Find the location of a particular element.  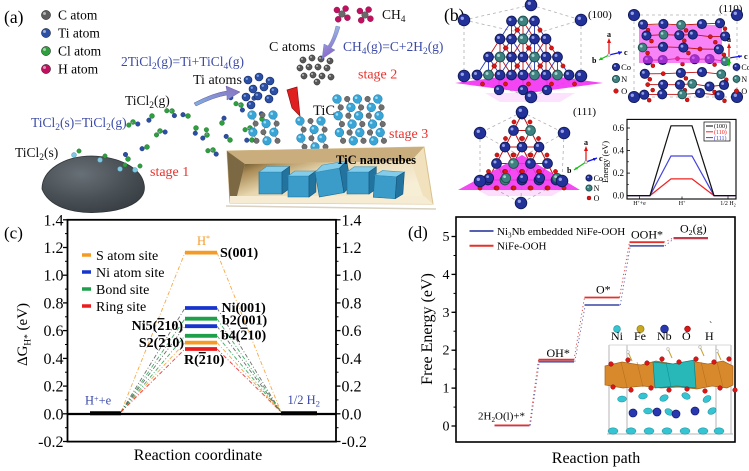

svg-text: Reaction coordinate is located at coordinates (198, 455).